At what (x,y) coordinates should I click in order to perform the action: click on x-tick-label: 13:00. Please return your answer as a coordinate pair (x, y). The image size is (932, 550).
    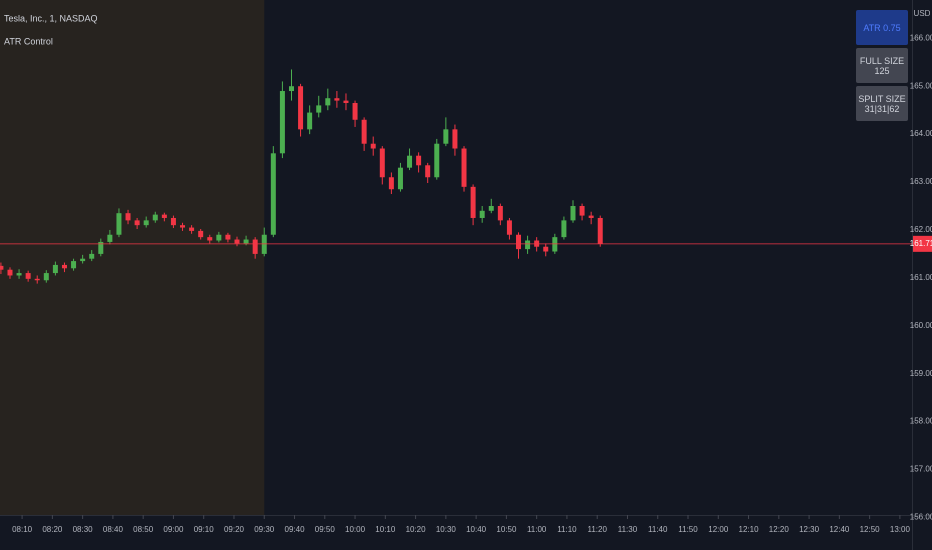
    Looking at the image, I should click on (900, 529).